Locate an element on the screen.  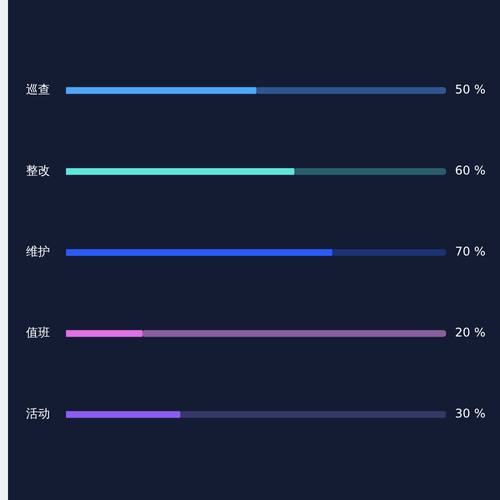
data-label: 60 % is located at coordinates (470, 171).